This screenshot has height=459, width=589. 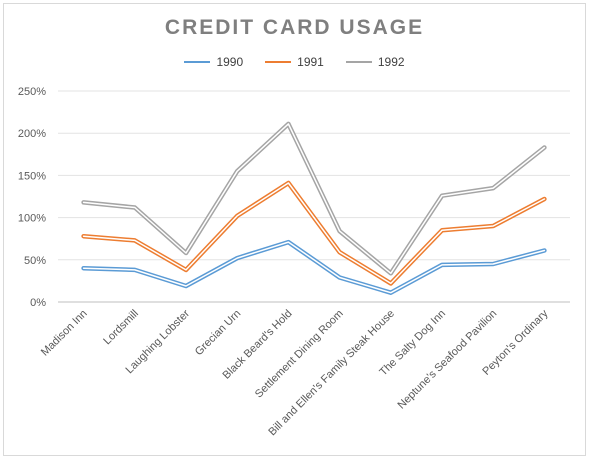 I want to click on x-tick-label: Lordsmill, so click(x=121, y=328).